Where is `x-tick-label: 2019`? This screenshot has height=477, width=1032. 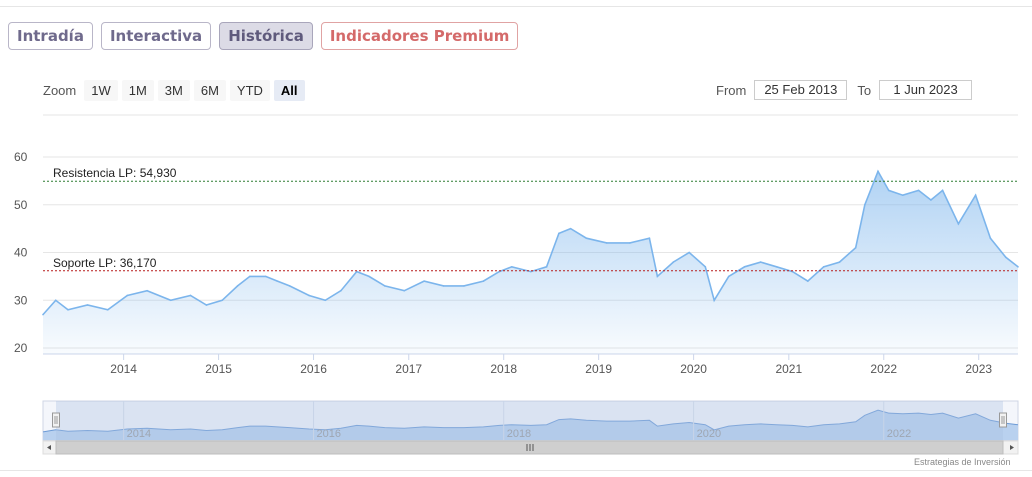
x-tick-label: 2019 is located at coordinates (598, 369).